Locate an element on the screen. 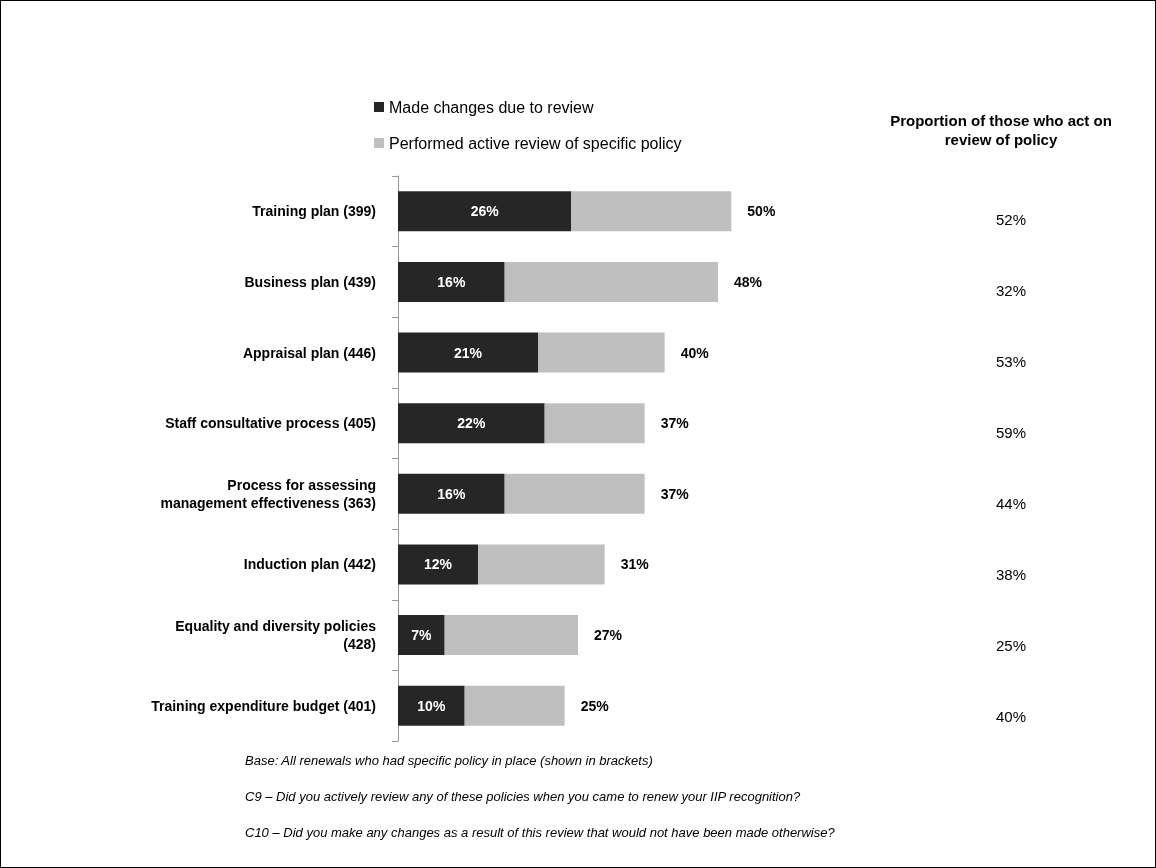 This screenshot has width=1156, height=868. data-label: 21% is located at coordinates (468, 352).